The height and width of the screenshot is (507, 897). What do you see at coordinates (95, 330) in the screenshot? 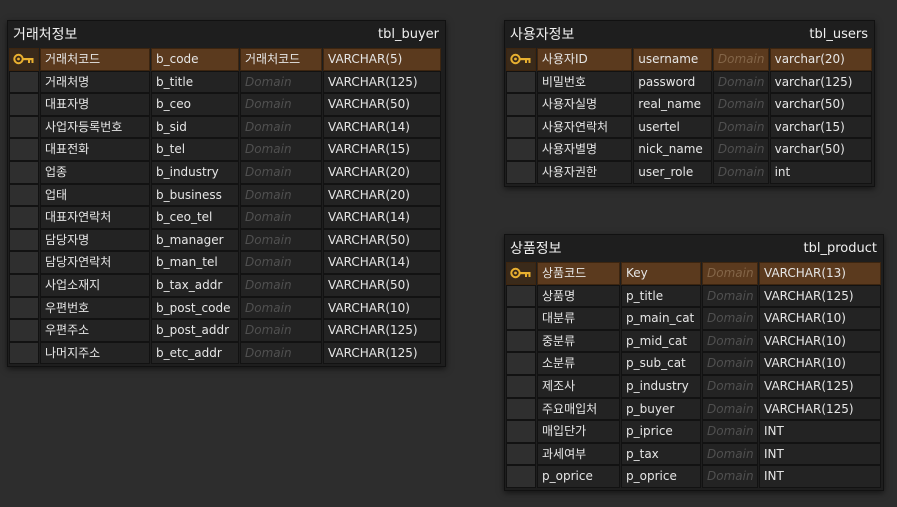
I see `column-logical-name: 우편주소` at bounding box center [95, 330].